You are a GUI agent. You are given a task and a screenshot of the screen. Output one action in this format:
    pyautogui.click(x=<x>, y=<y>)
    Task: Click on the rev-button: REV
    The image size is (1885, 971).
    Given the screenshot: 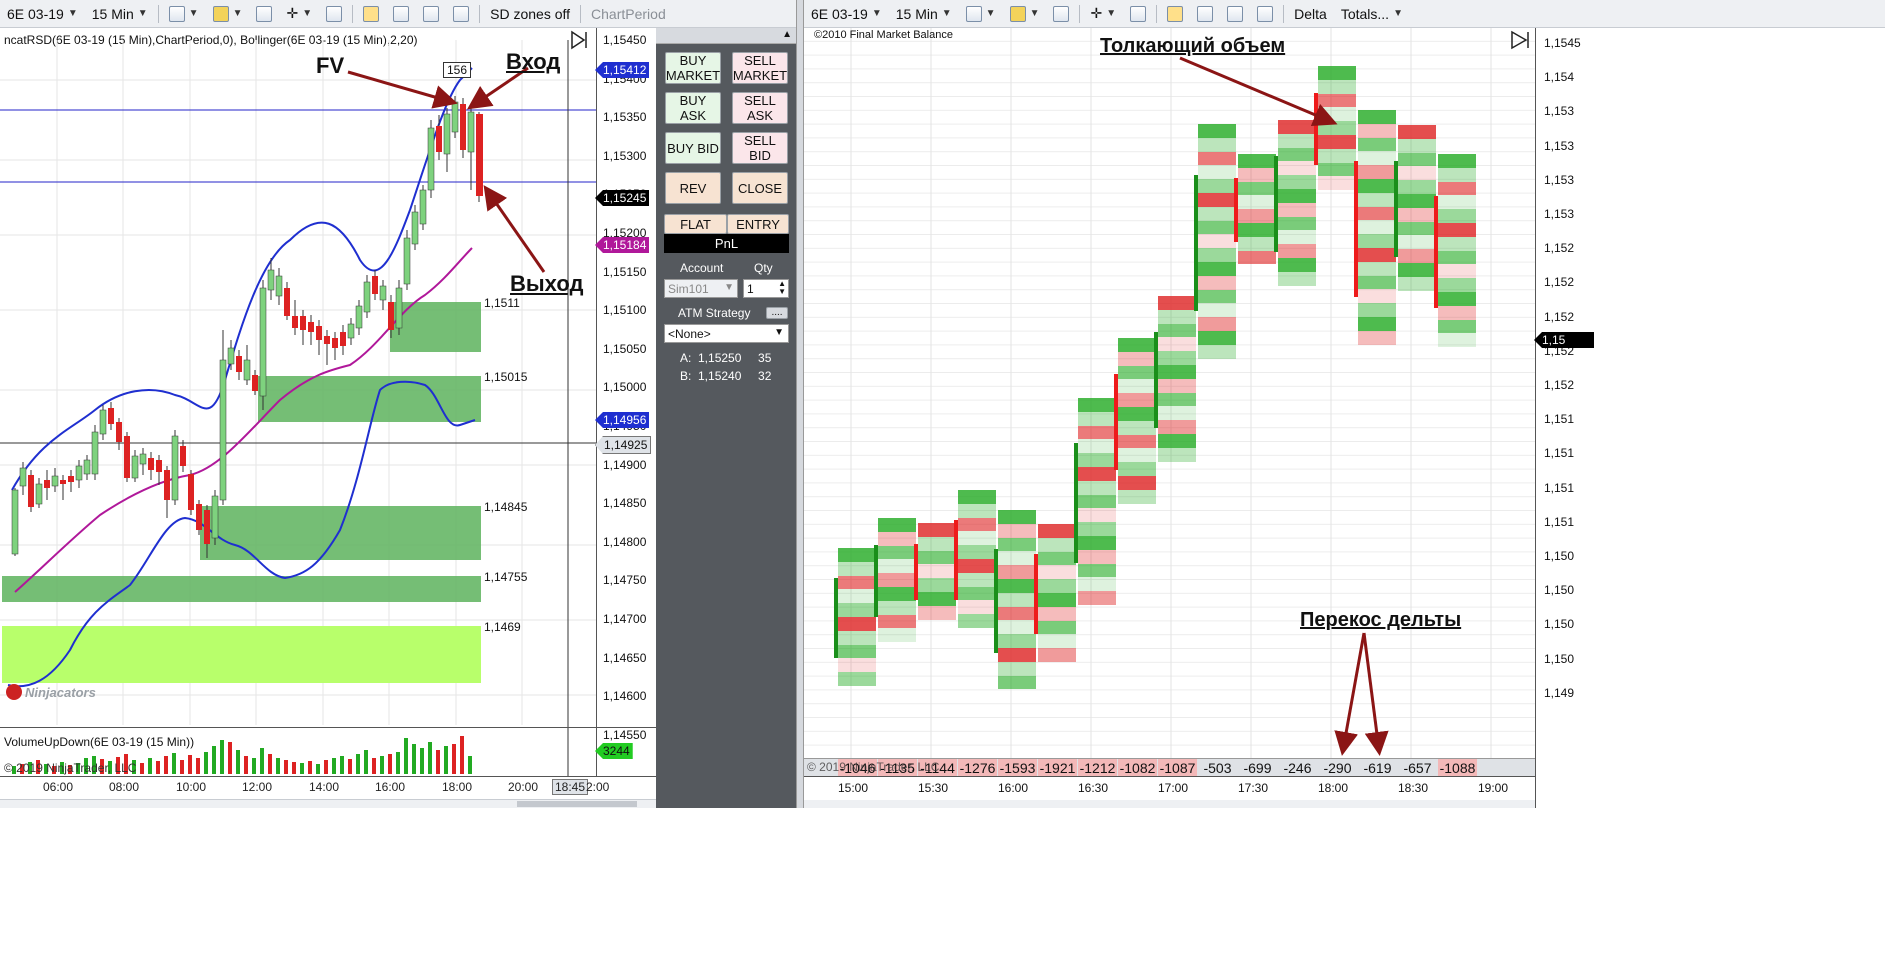 What is the action you would take?
    pyautogui.click(x=693, y=188)
    